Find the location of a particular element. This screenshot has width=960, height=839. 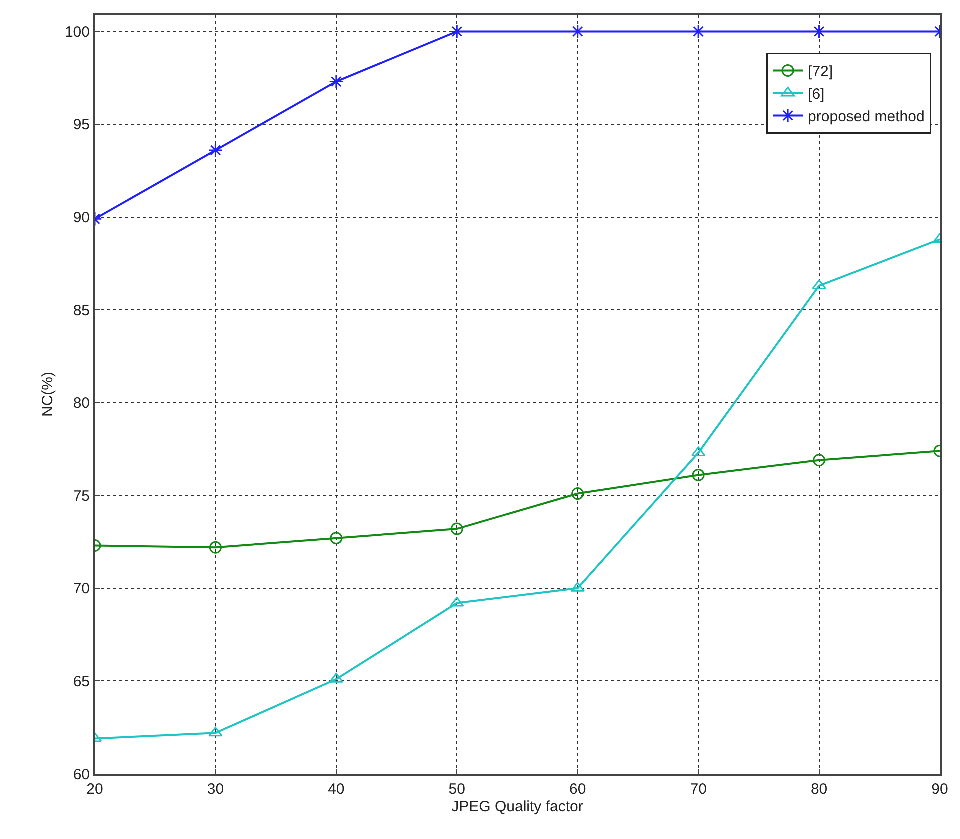

legend-label: proposed method is located at coordinates (866, 117).